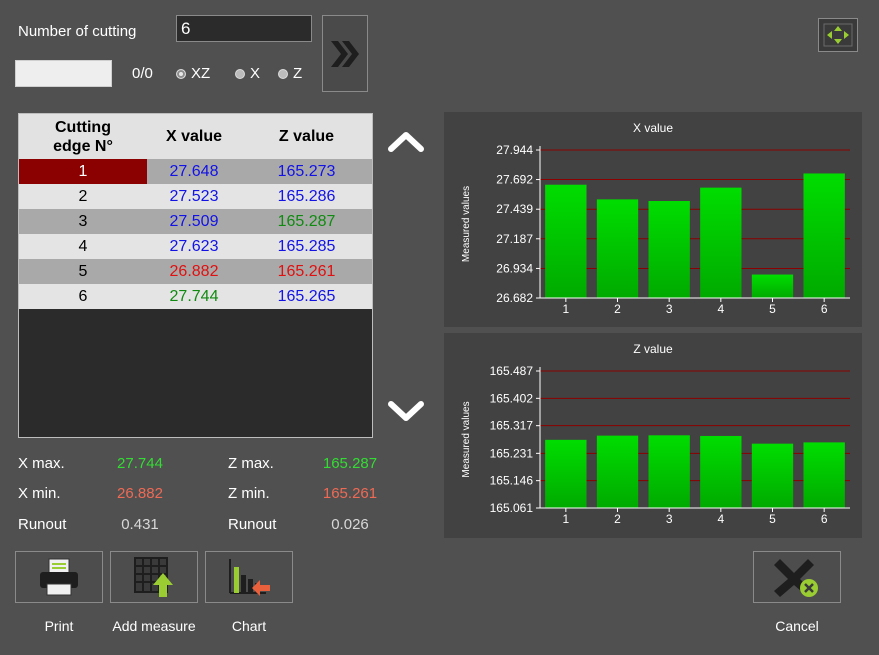  What do you see at coordinates (83, 221) in the screenshot?
I see `cell-edge: 3` at bounding box center [83, 221].